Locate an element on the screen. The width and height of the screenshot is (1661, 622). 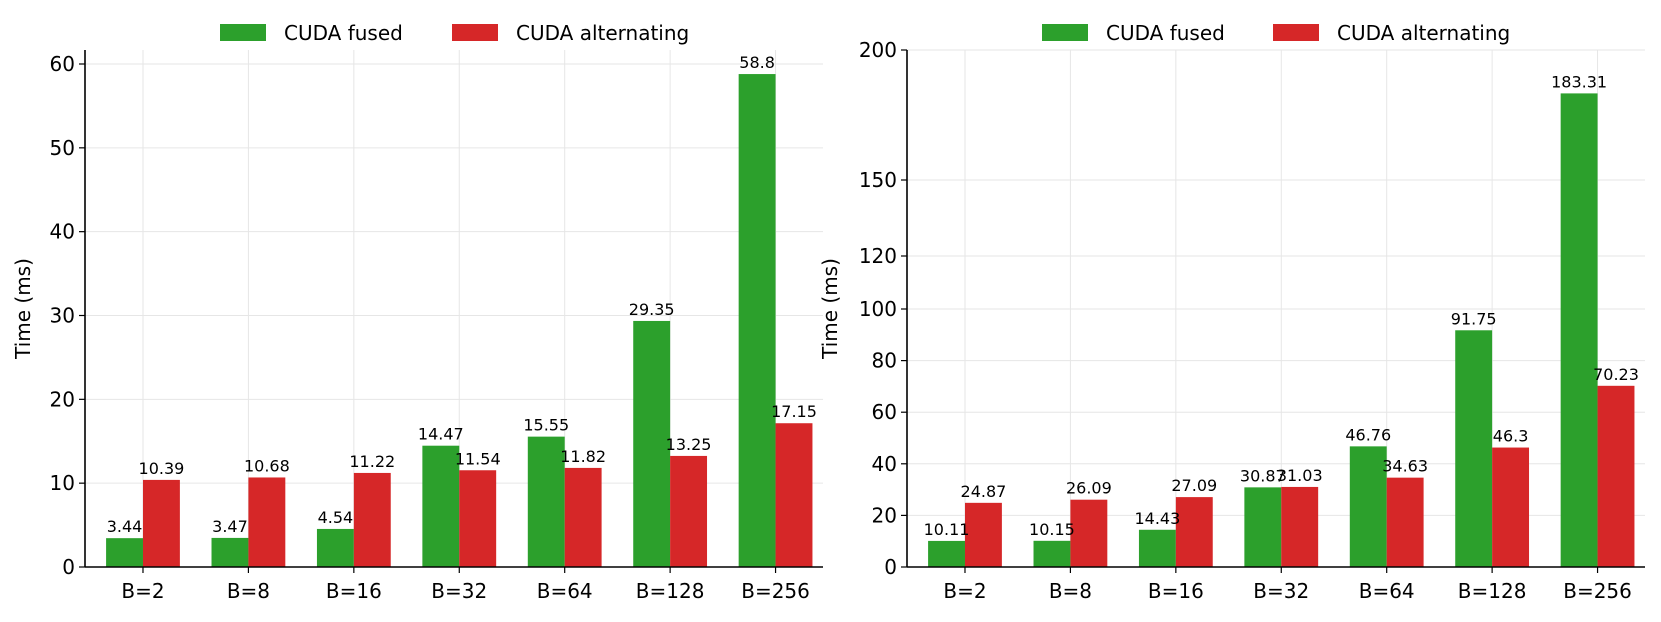
bar-label-fused-B16: 4.54 is located at coordinates (336, 517).